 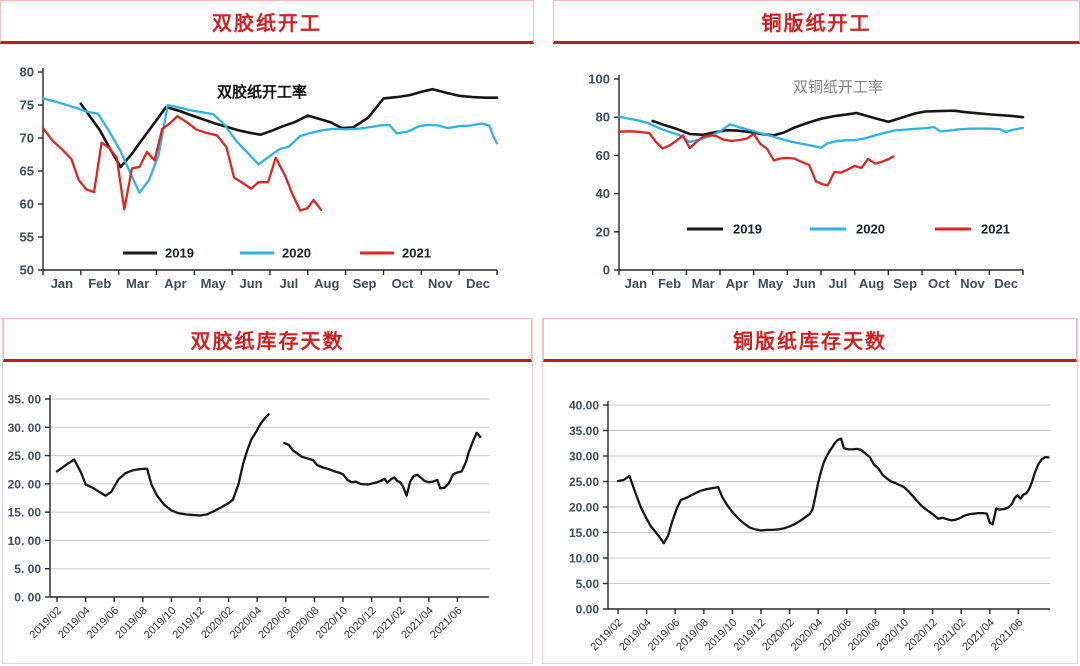 I want to click on y-axis-label: 5. 00, so click(x=27, y=569).